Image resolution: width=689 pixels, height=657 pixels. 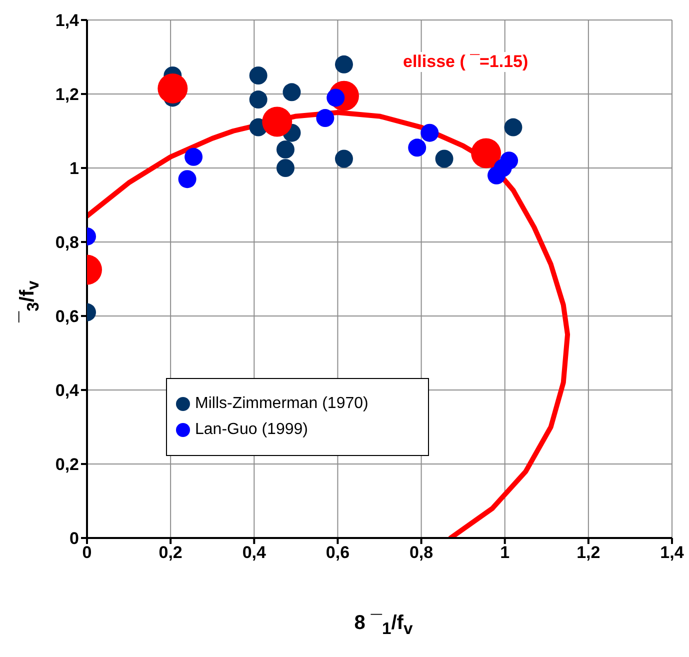 I want to click on x-tick-label: 0, so click(x=87, y=552).